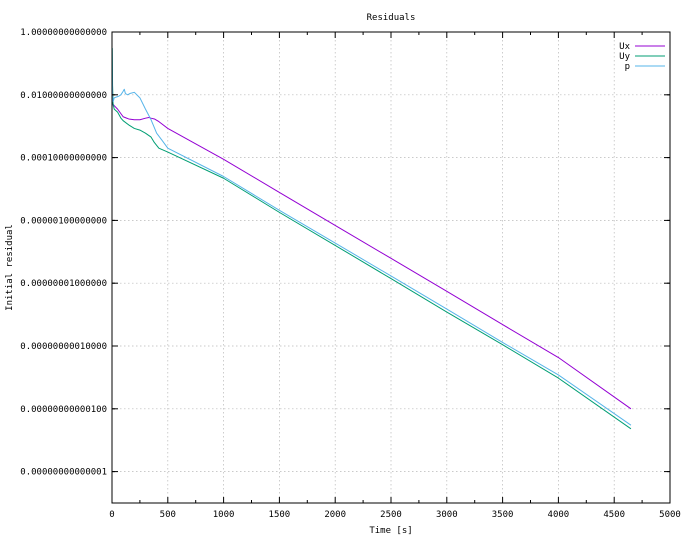  What do you see at coordinates (391, 515) in the screenshot?
I see `x-tick-label: 2500` at bounding box center [391, 515].